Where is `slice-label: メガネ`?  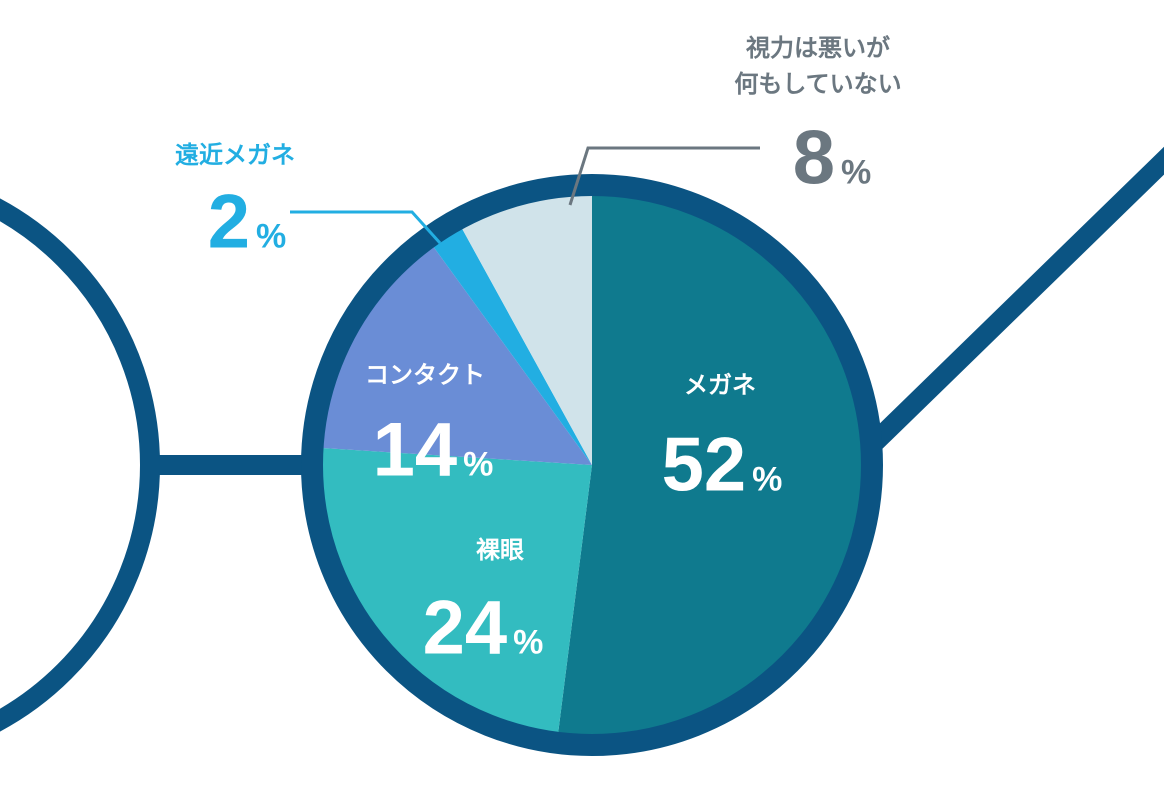
slice-label: メガネ is located at coordinates (720, 385).